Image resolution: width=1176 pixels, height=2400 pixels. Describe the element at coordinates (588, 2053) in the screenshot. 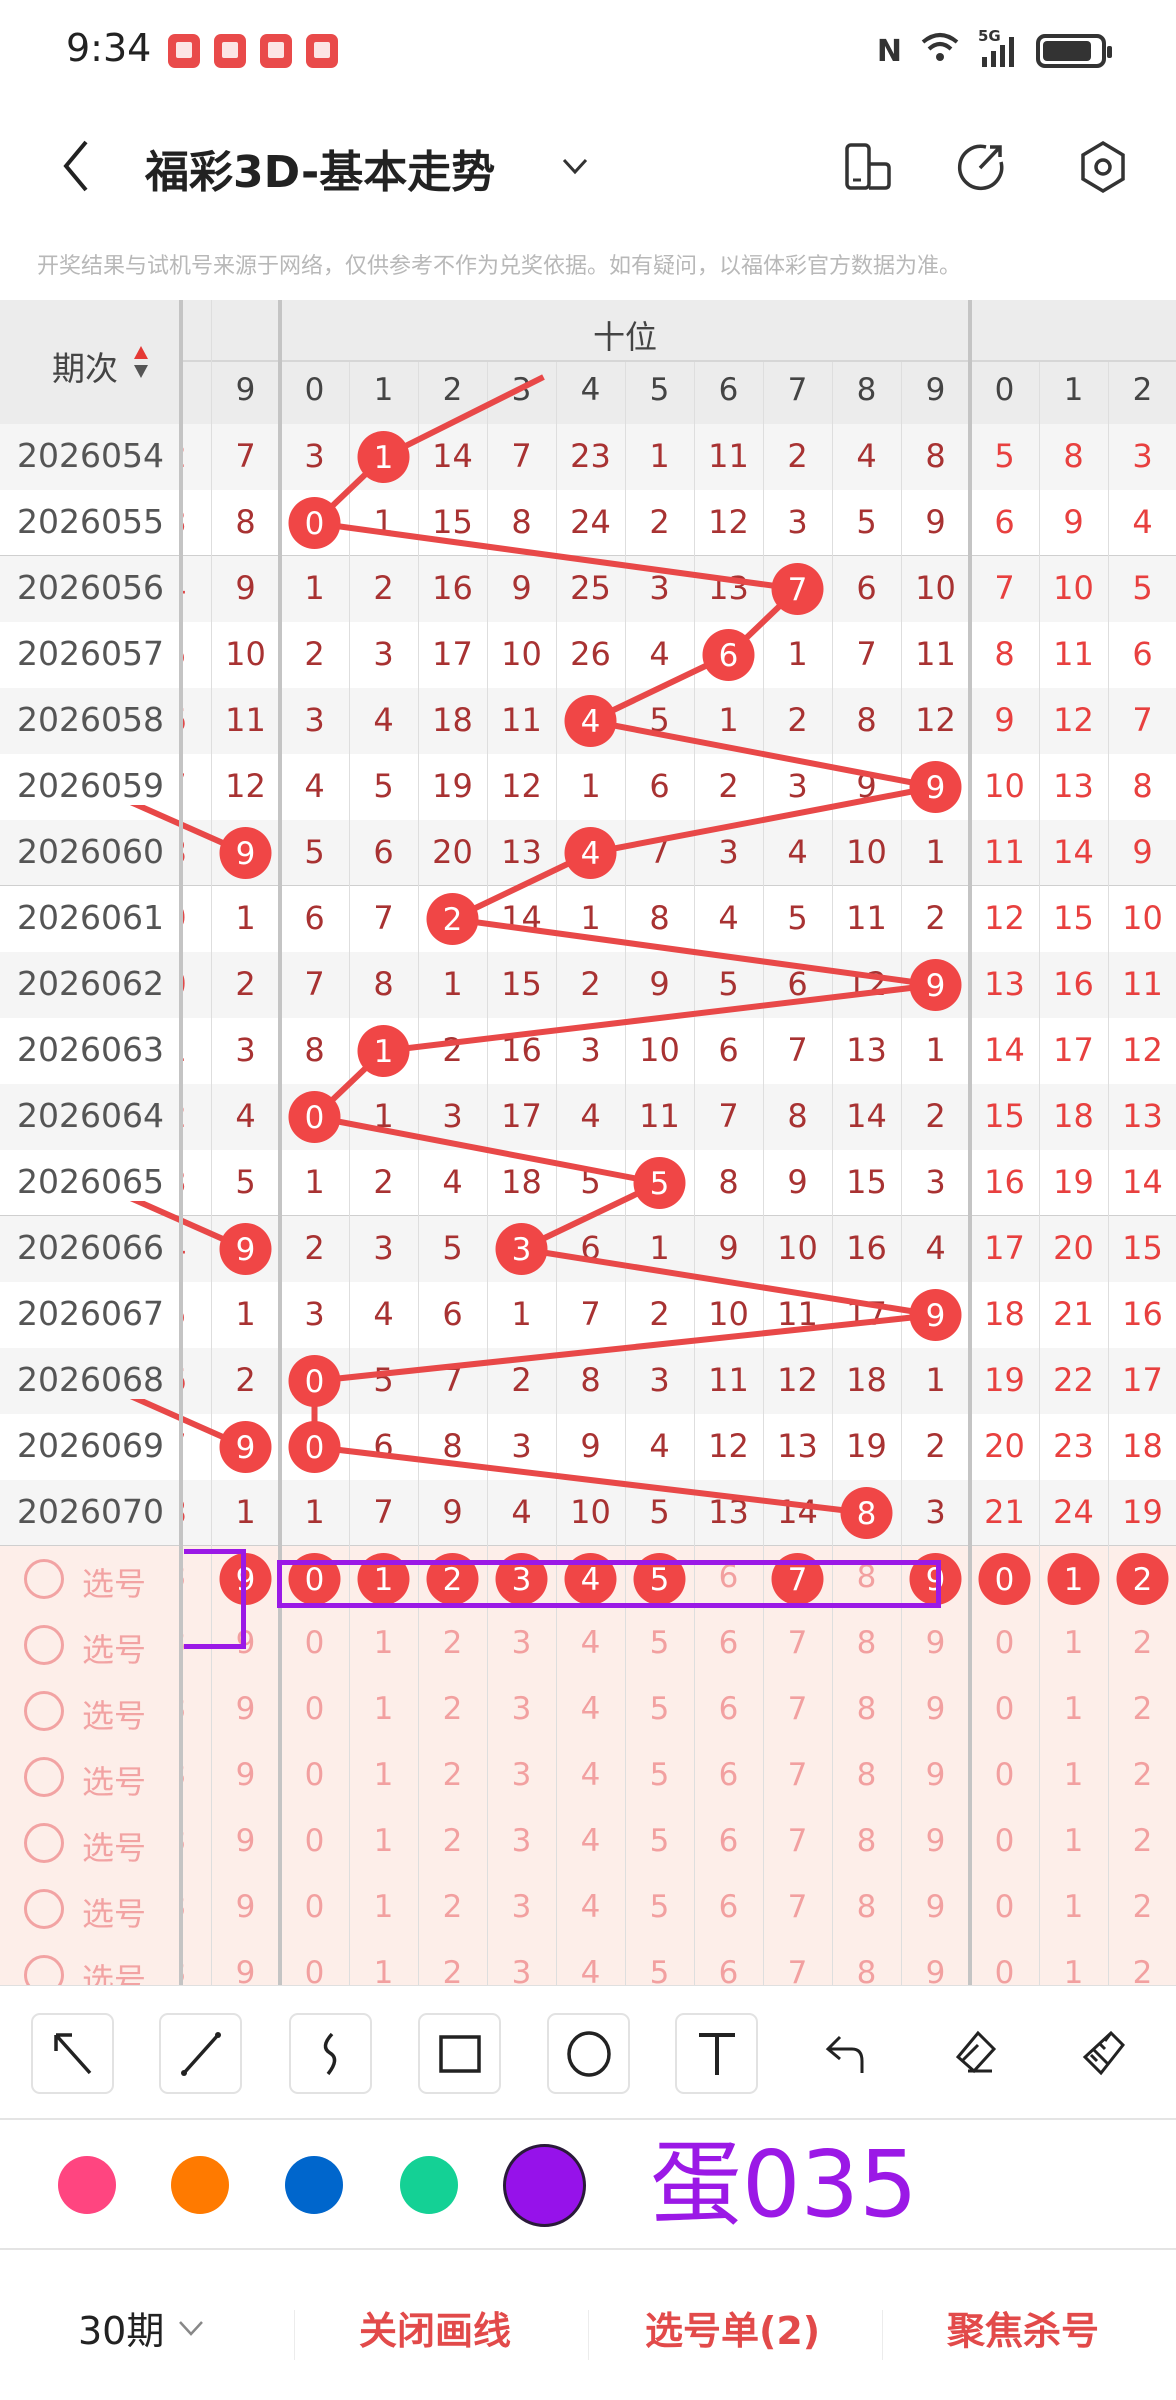

I see `ellipse-tool-button` at that location.